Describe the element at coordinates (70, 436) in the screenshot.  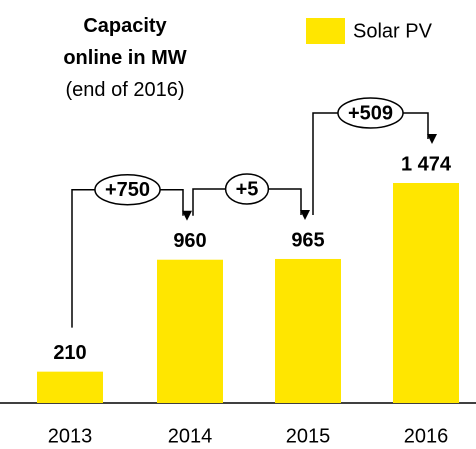
I see `x-tick-label: 2013` at that location.